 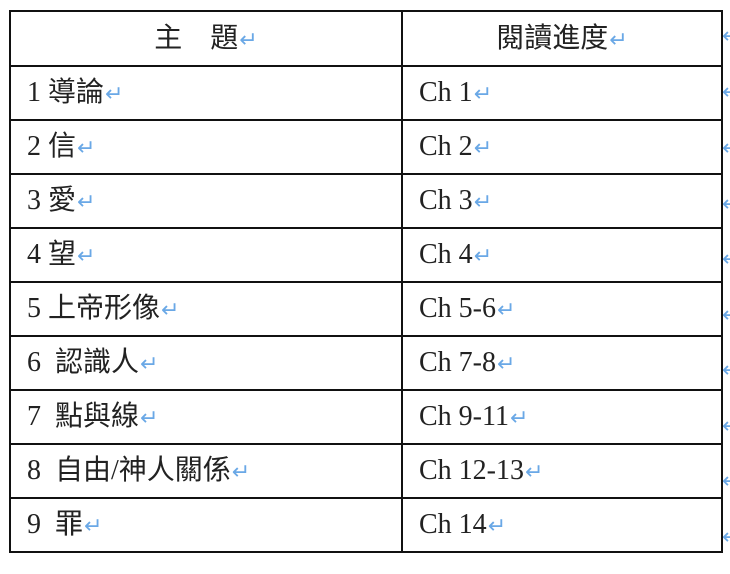 I want to click on header-topic: 主 題↵, so click(x=206, y=38).